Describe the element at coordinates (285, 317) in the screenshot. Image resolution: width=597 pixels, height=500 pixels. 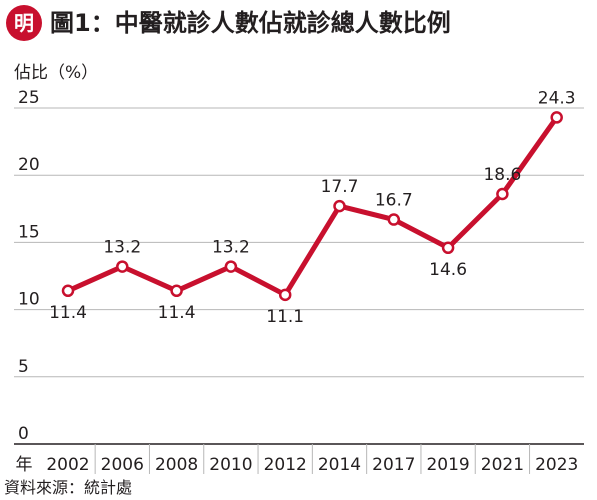
I see `data-label: 11.1` at that location.